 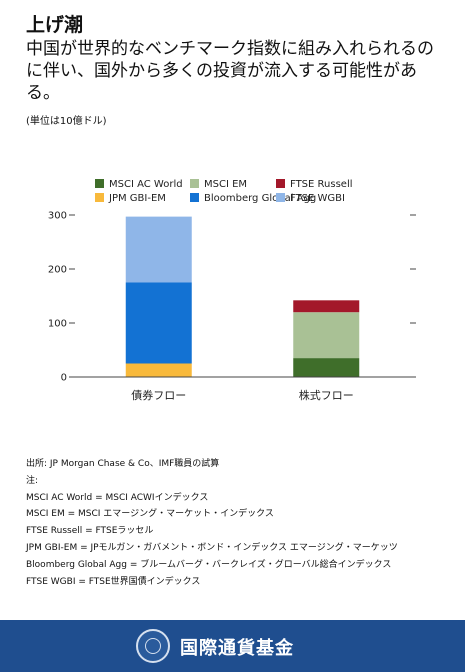 I want to click on org-name: 国際通貨基金, so click(x=237, y=648).